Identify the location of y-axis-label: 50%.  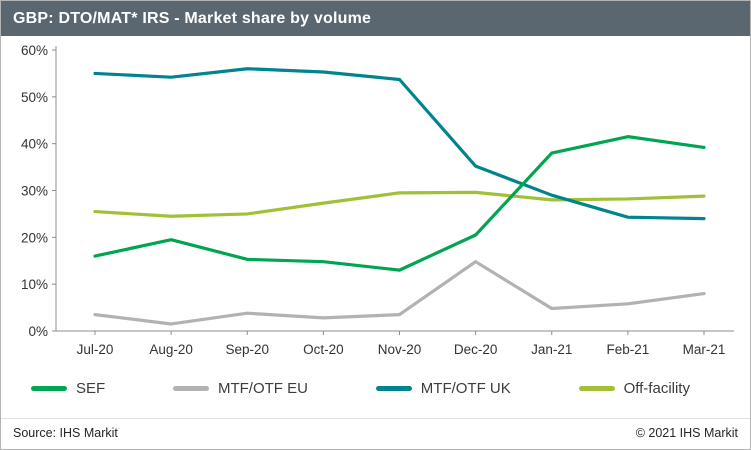
(34, 97).